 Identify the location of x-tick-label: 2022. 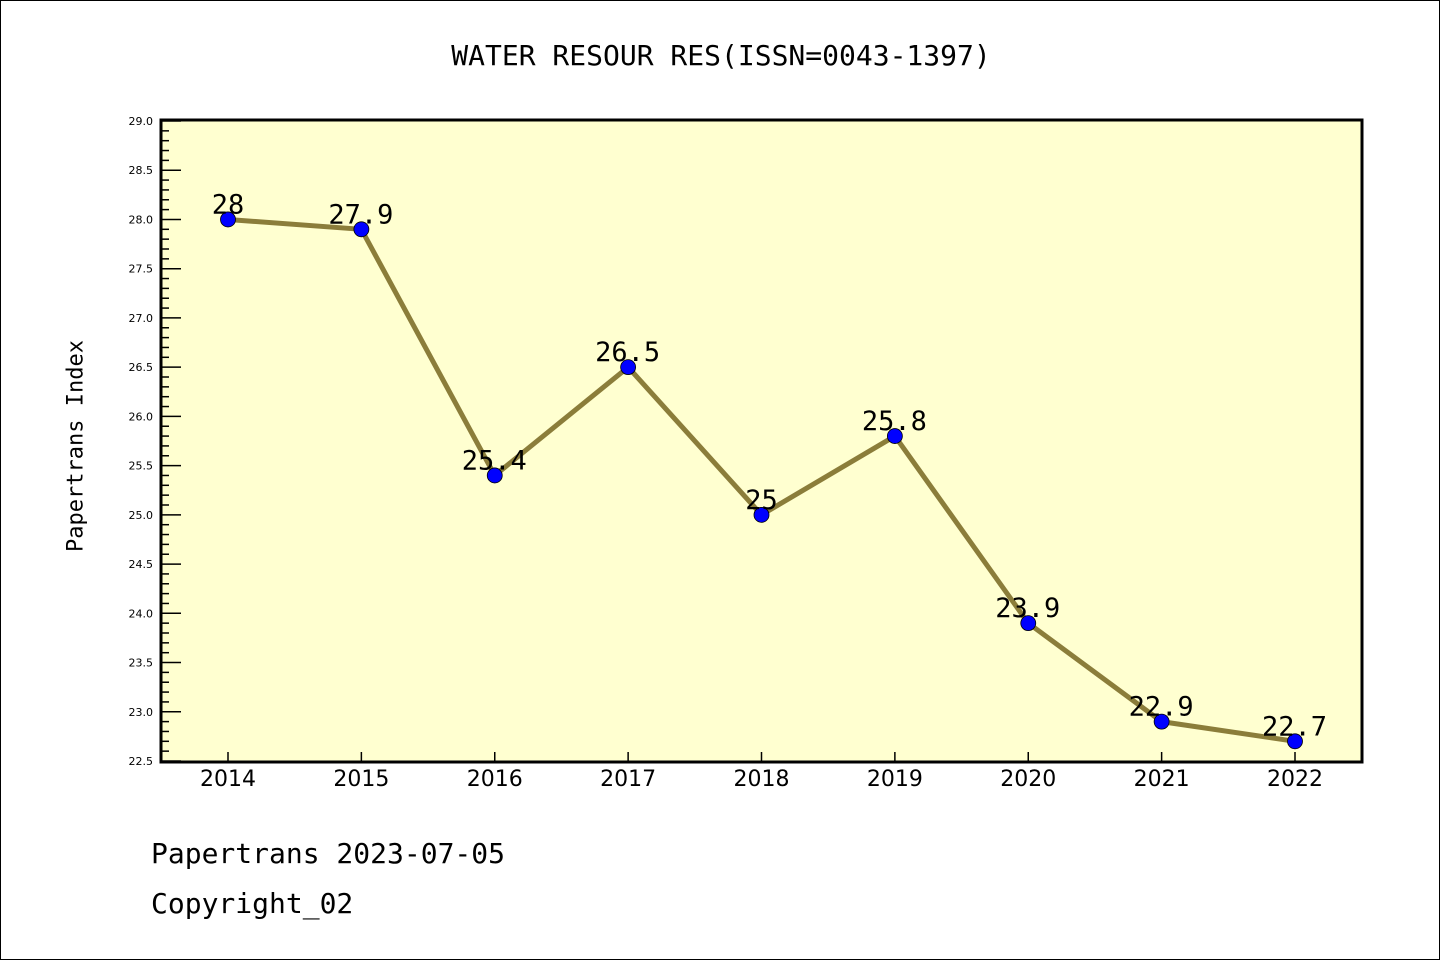
(1295, 779).